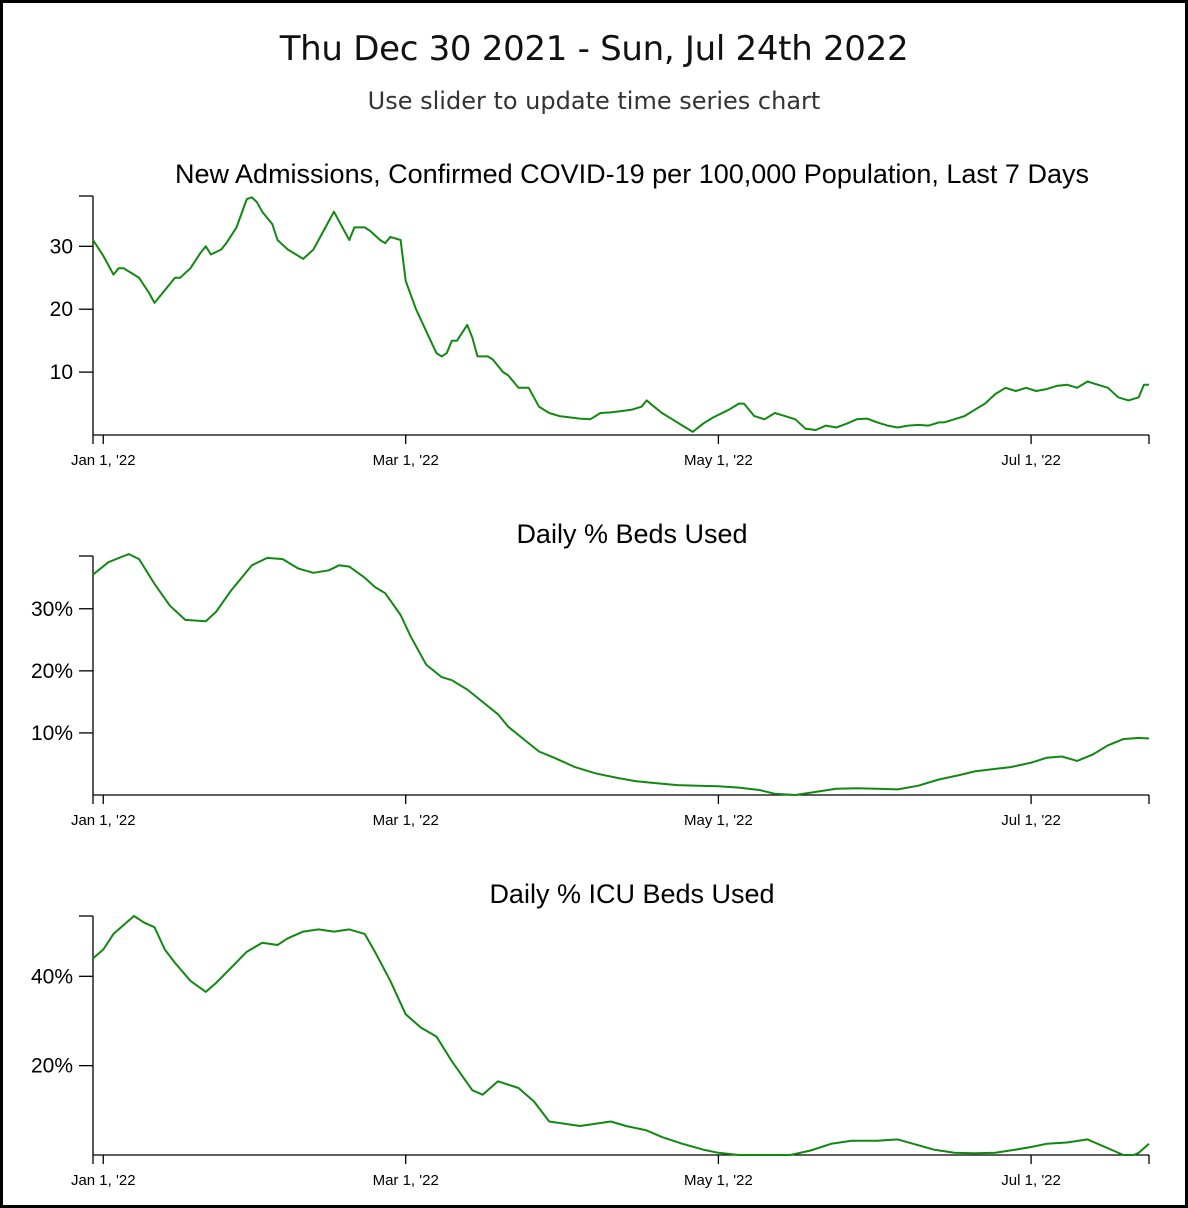 The width and height of the screenshot is (1188, 1208). Describe the element at coordinates (61, 309) in the screenshot. I see `y-tick-label: 20` at that location.